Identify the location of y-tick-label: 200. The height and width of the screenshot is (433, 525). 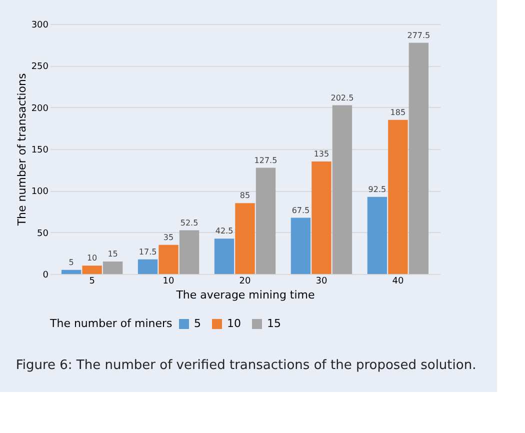
(40, 109).